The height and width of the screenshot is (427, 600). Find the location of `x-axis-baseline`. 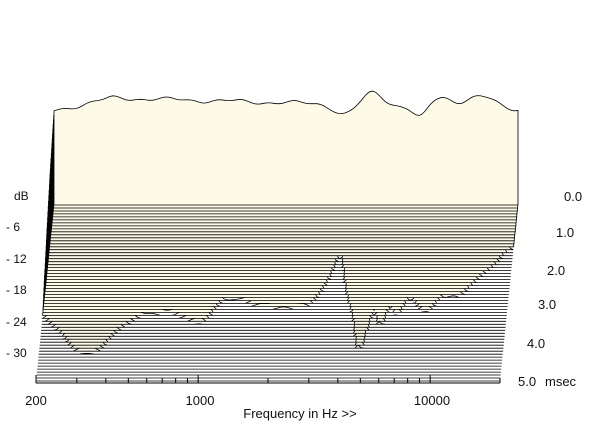

x-axis-baseline is located at coordinates (268, 379).